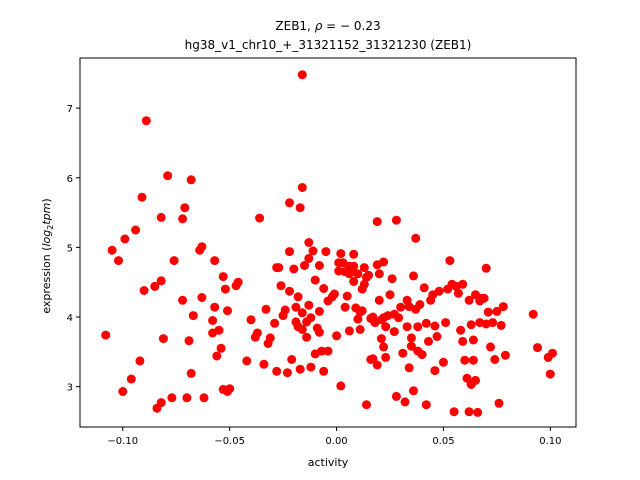 This screenshot has height=480, width=640. Describe the element at coordinates (328, 45) in the screenshot. I see `chart-title-line2: hg38_v1_chr10_+_31321152_31321230 (ZEB1)` at that location.